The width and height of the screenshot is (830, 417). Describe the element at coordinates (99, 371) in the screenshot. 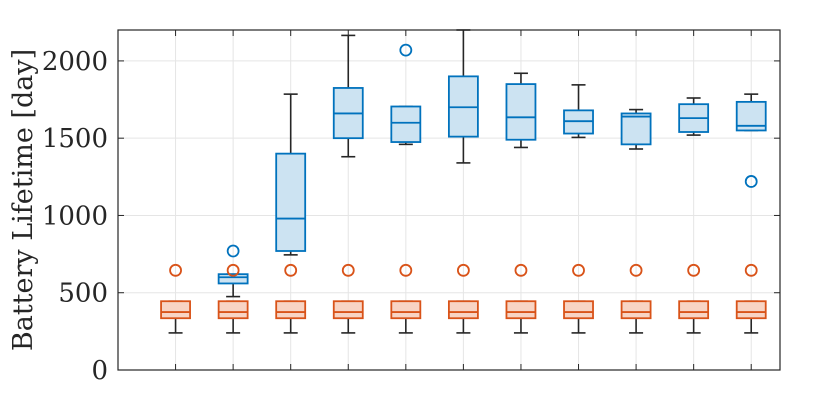

I see `y-tick-label-0: 0` at that location.